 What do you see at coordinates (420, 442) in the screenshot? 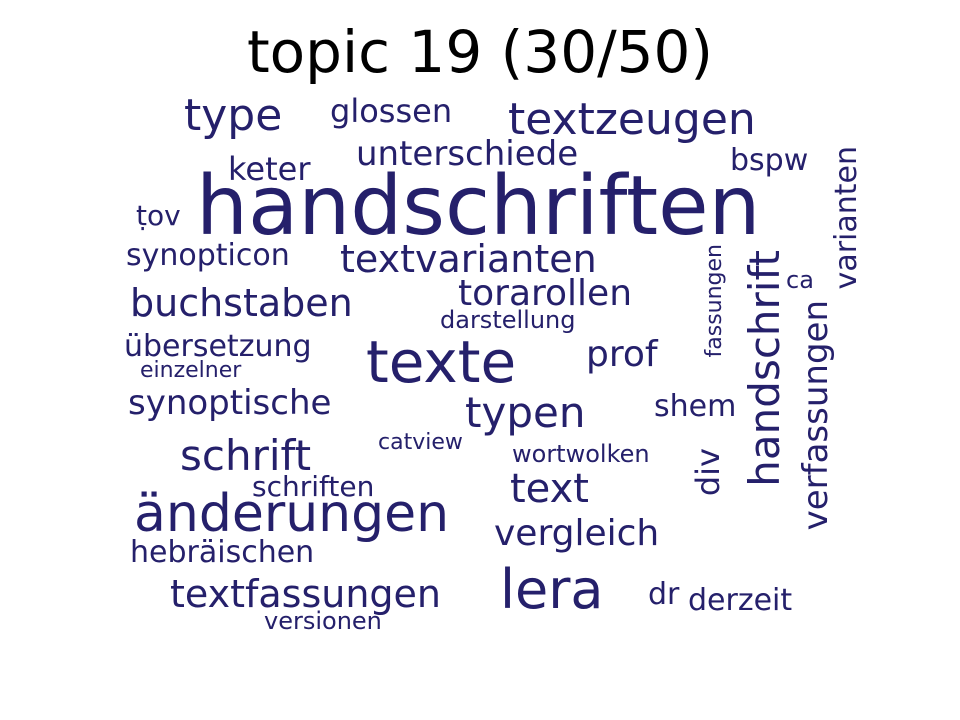
I see `cloud-word: catview` at bounding box center [420, 442].